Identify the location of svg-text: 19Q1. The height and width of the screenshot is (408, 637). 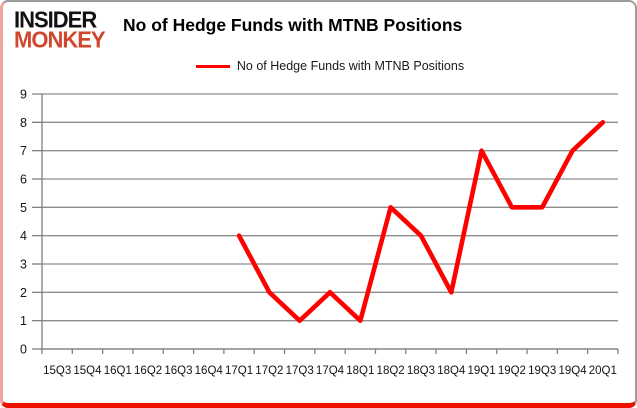
(482, 371).